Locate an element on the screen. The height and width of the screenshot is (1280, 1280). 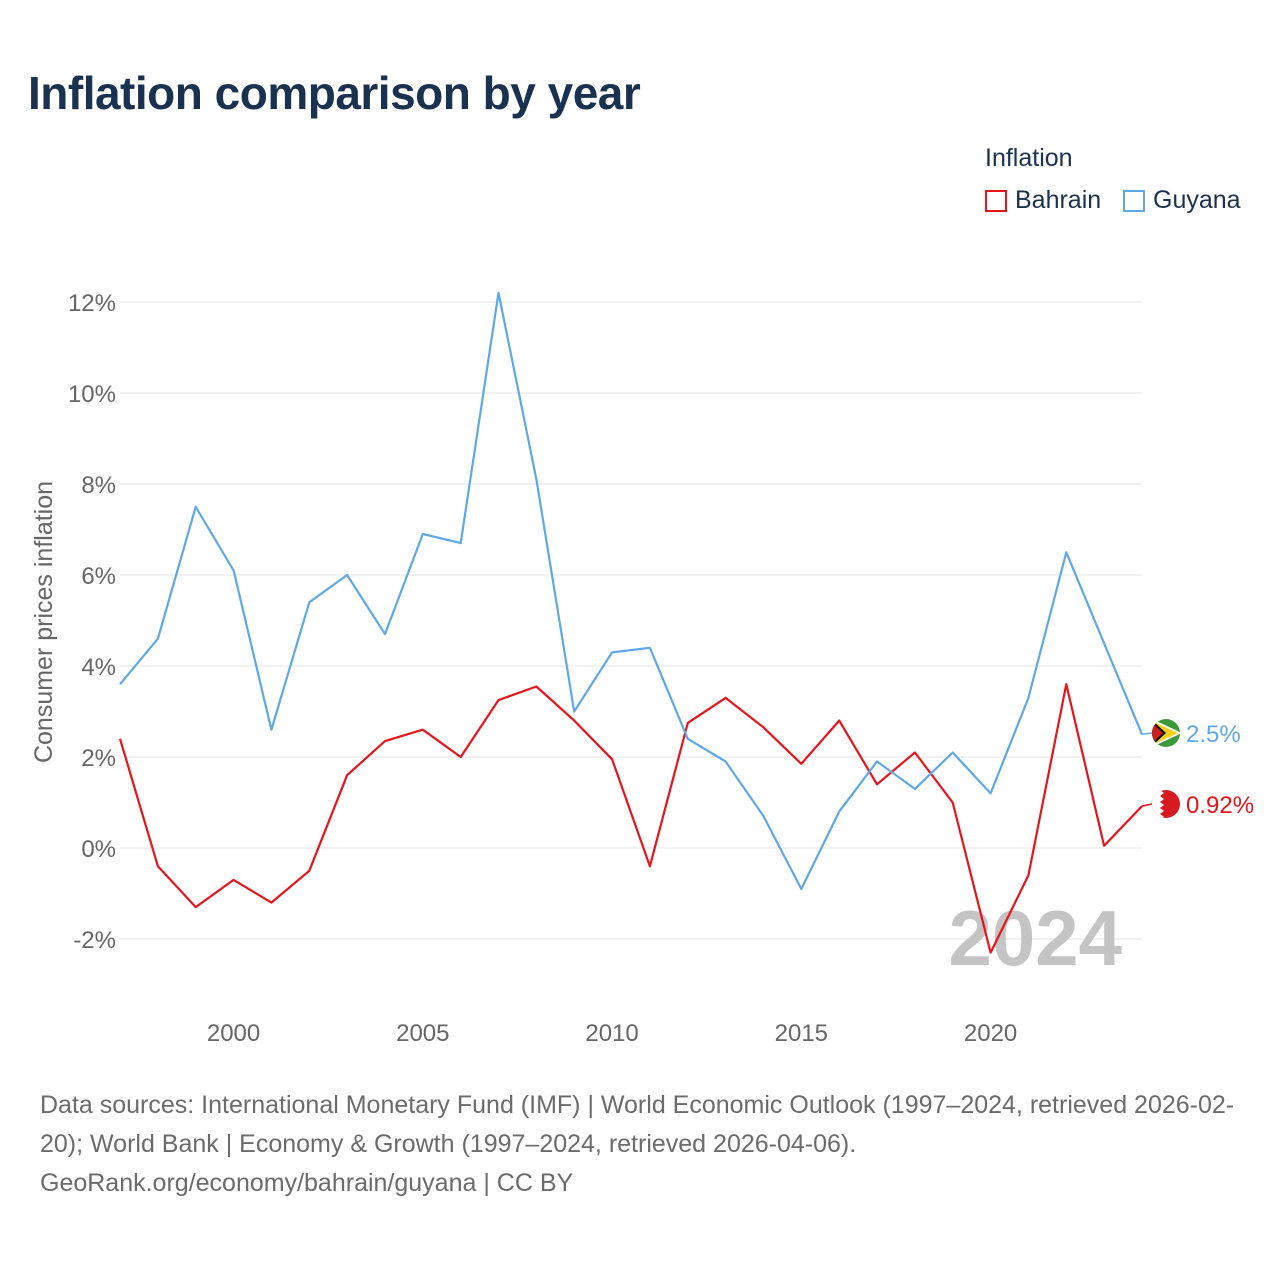
end-connector-guyana is located at coordinates (1147, 733).